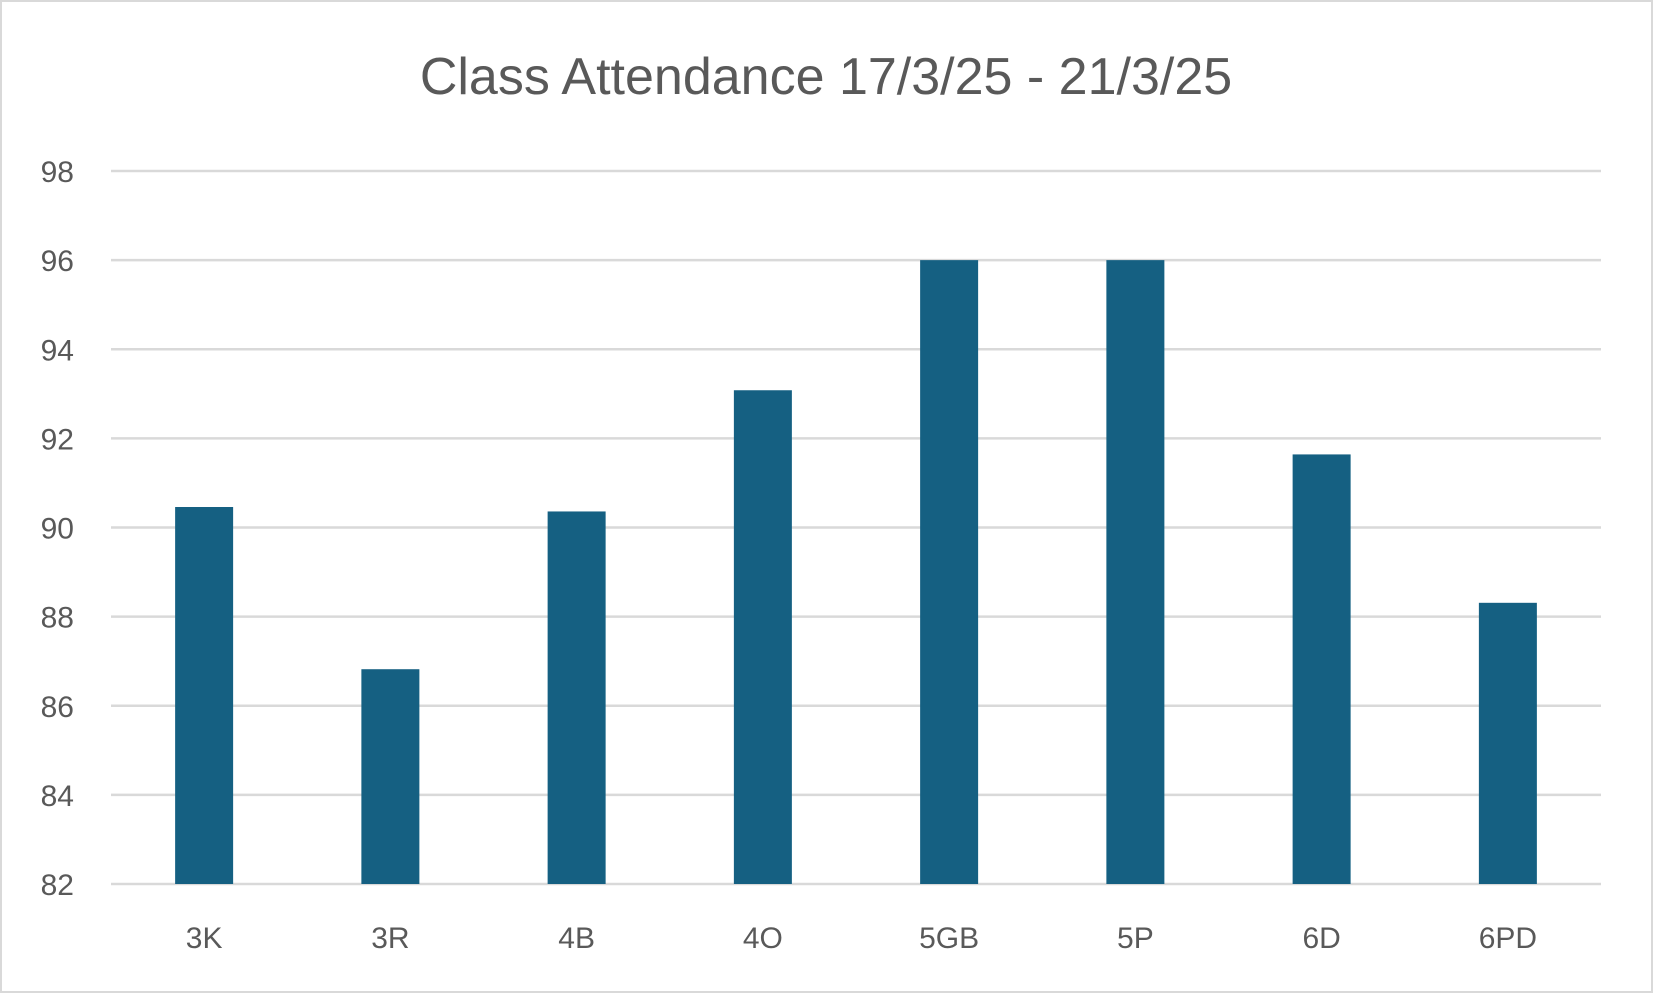 The height and width of the screenshot is (993, 1653). What do you see at coordinates (1507, 743) in the screenshot?
I see `bar-6PD` at bounding box center [1507, 743].